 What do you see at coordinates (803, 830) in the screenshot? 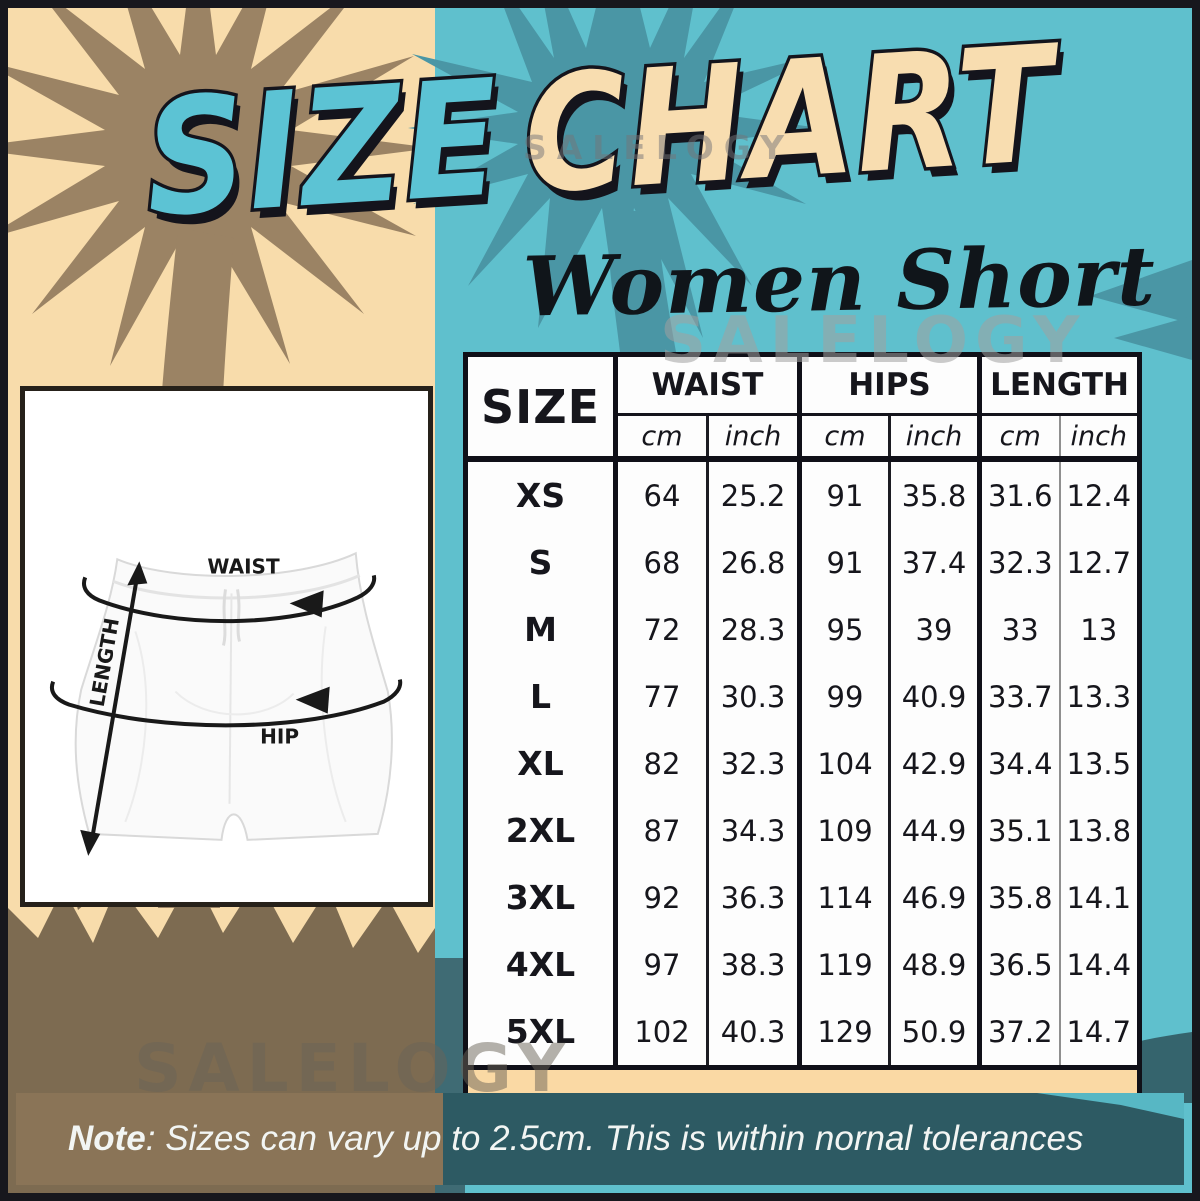
I see `table-row: 2XL 87 34.3 109 44.9 35.1 13.8` at bounding box center [803, 830].